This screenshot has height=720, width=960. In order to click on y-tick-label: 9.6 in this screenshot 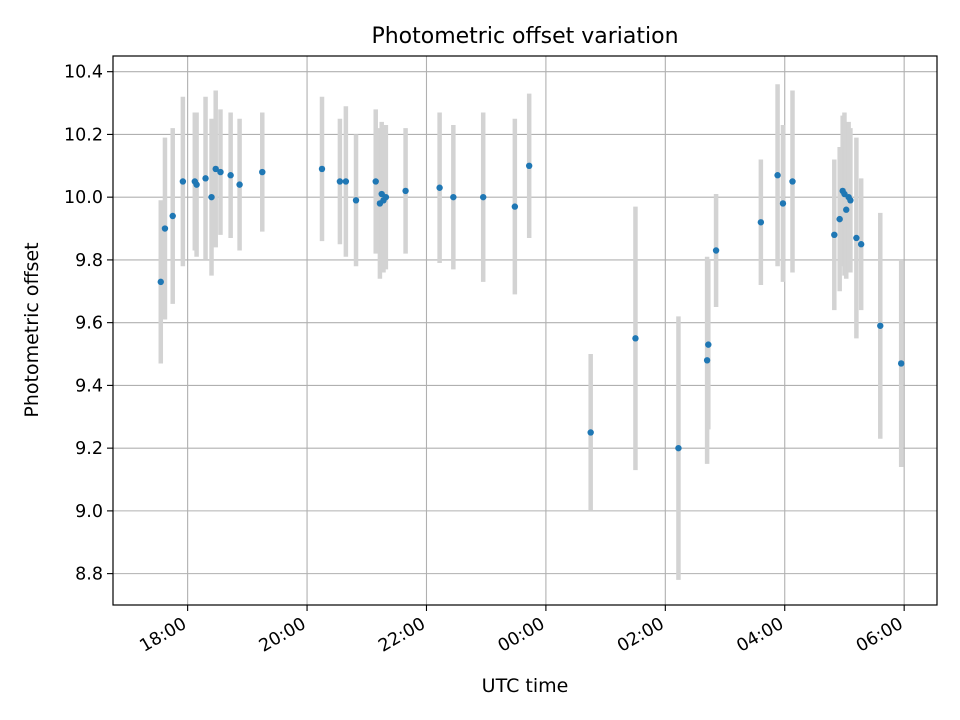, I will do `click(89, 324)`.